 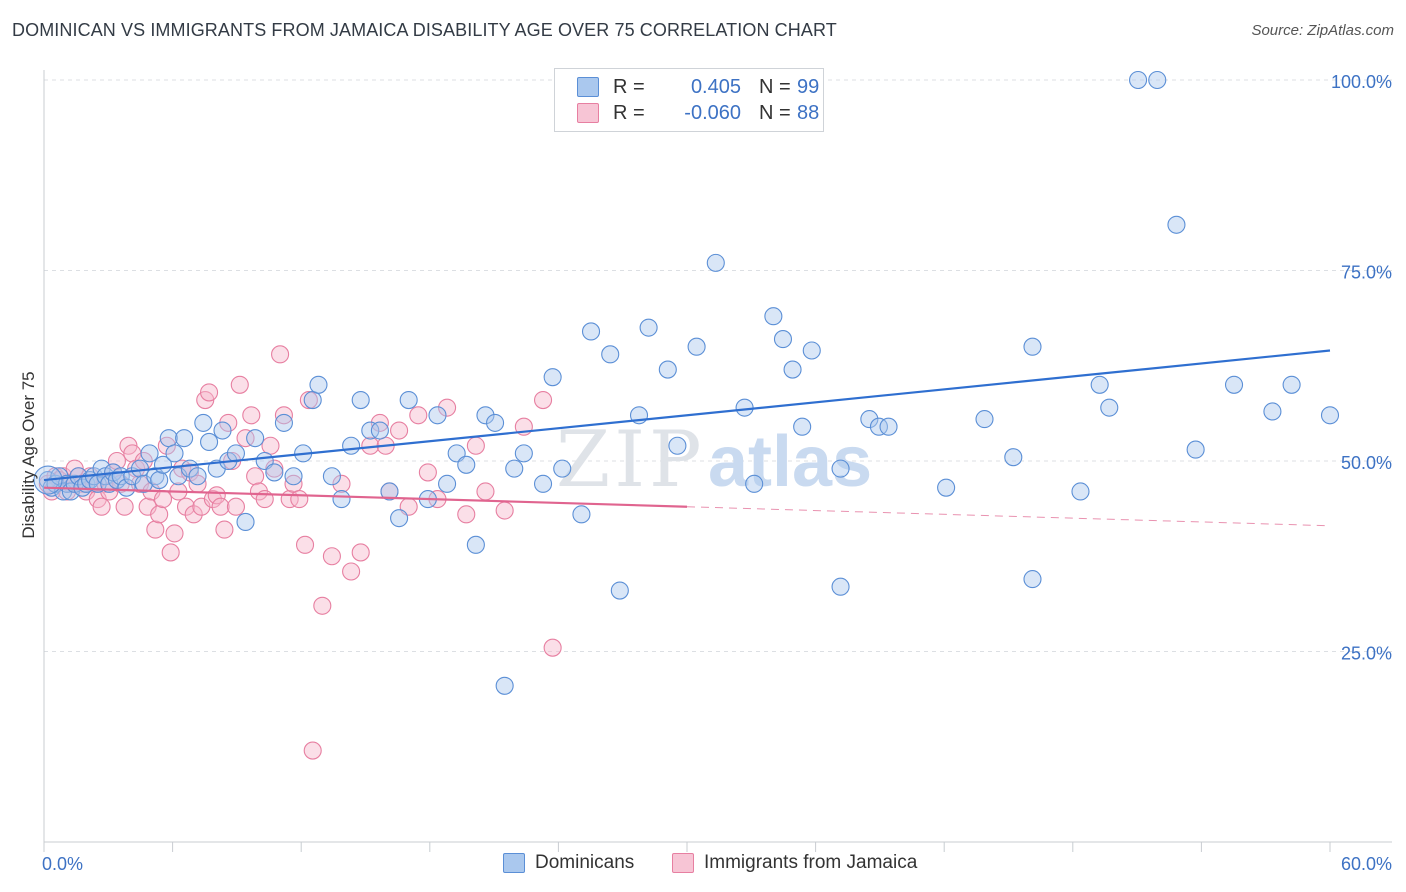 I want to click on y-axis-label: Disability Age Over 75, so click(x=28, y=454).